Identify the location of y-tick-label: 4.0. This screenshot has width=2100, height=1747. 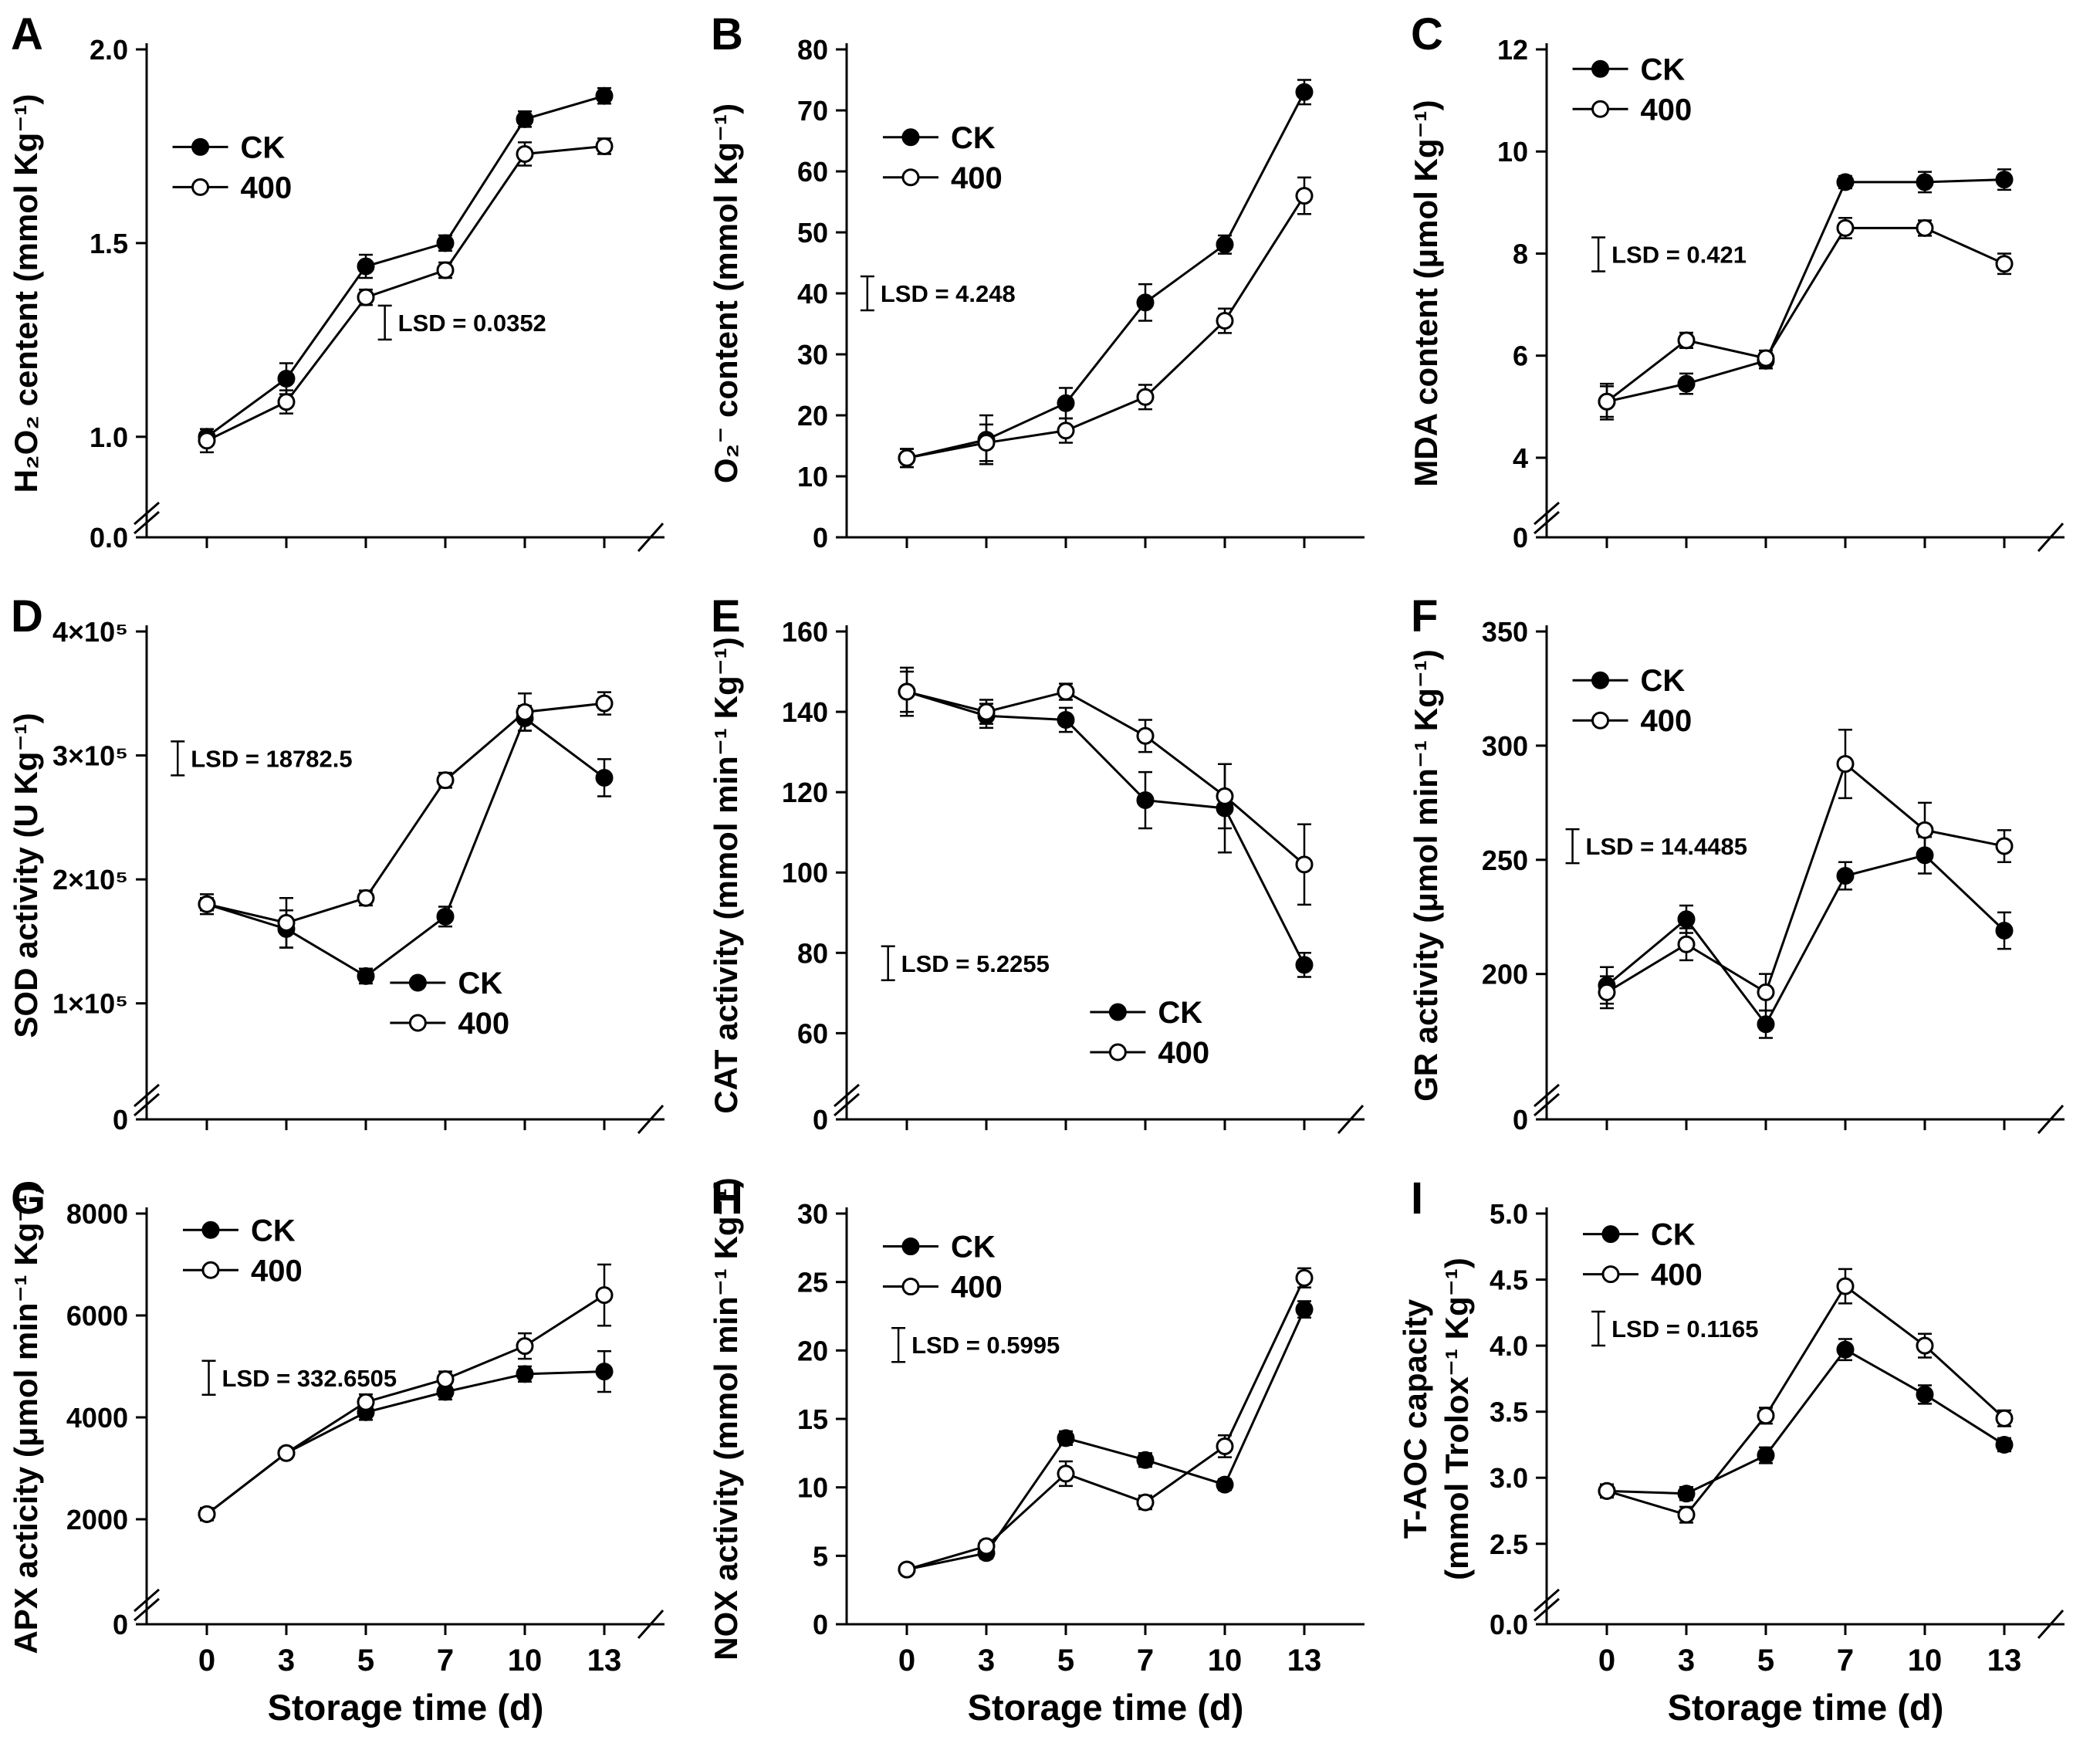
(1509, 1346).